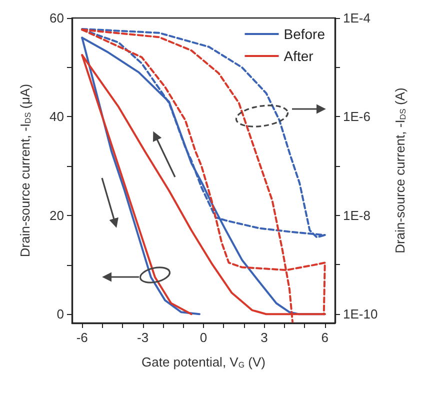  Describe the element at coordinates (356, 18) in the screenshot. I see `y2-tick-label: 1E-4` at that location.